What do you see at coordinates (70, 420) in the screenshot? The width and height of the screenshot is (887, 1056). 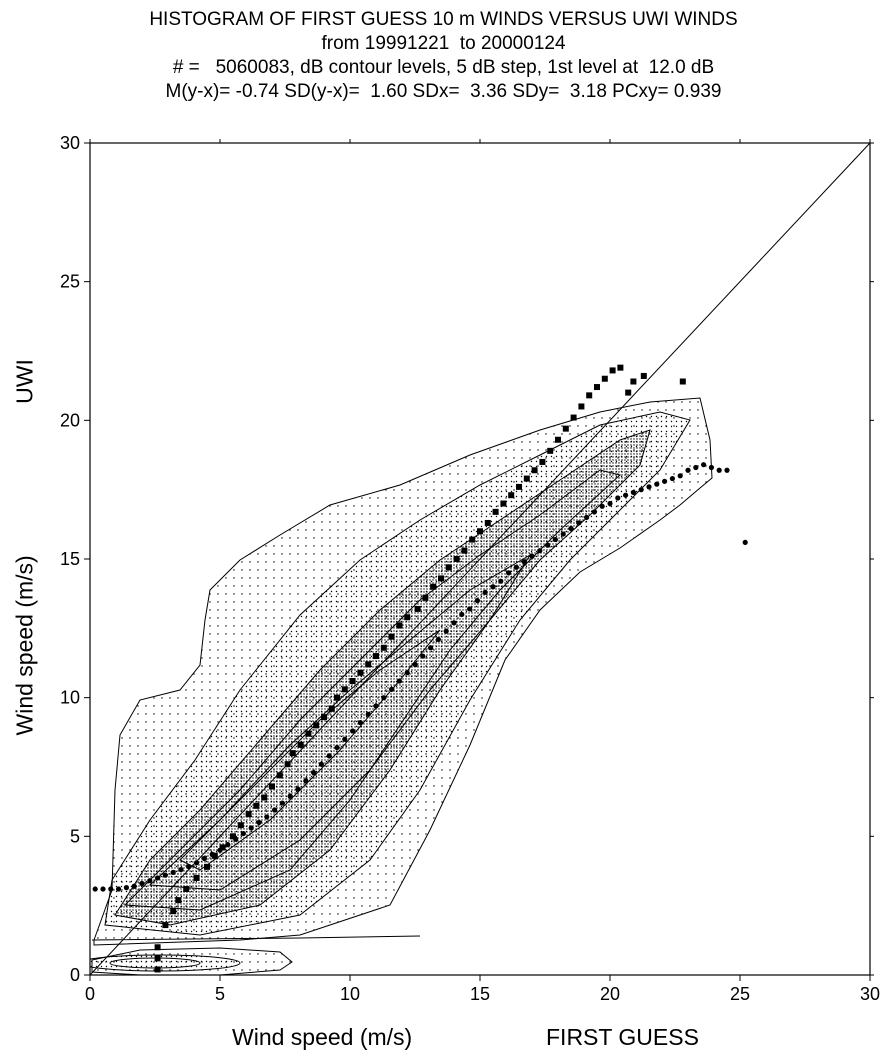 I see `y-tick-label: 20` at bounding box center [70, 420].